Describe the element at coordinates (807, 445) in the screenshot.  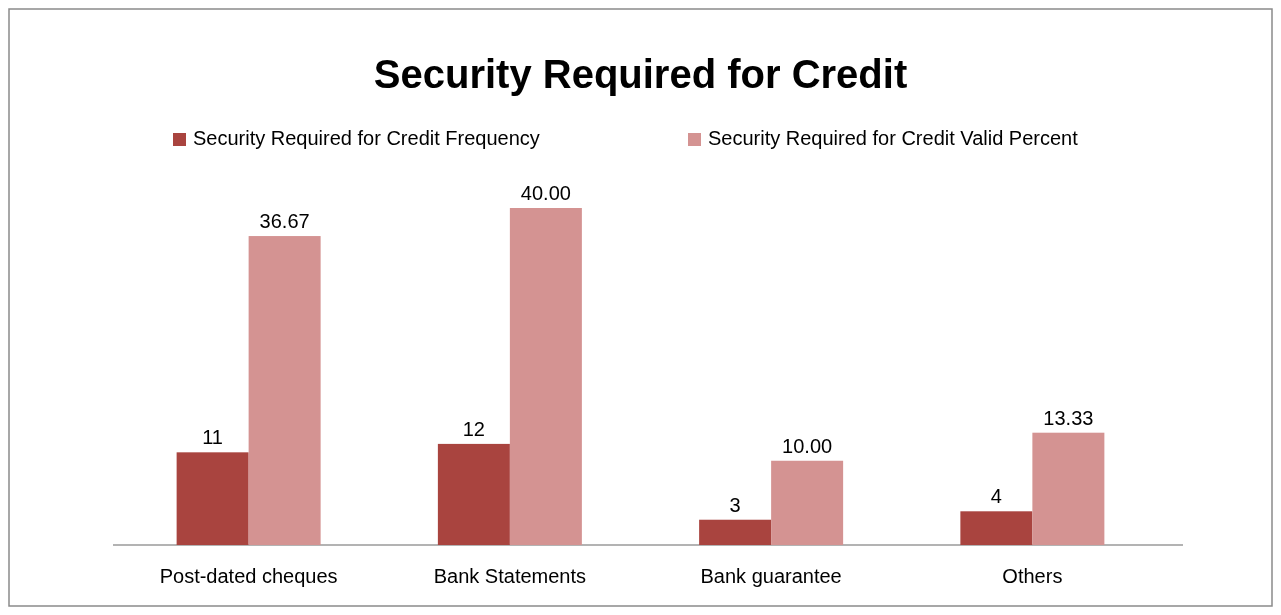
I see `data-label: 10.00` at that location.